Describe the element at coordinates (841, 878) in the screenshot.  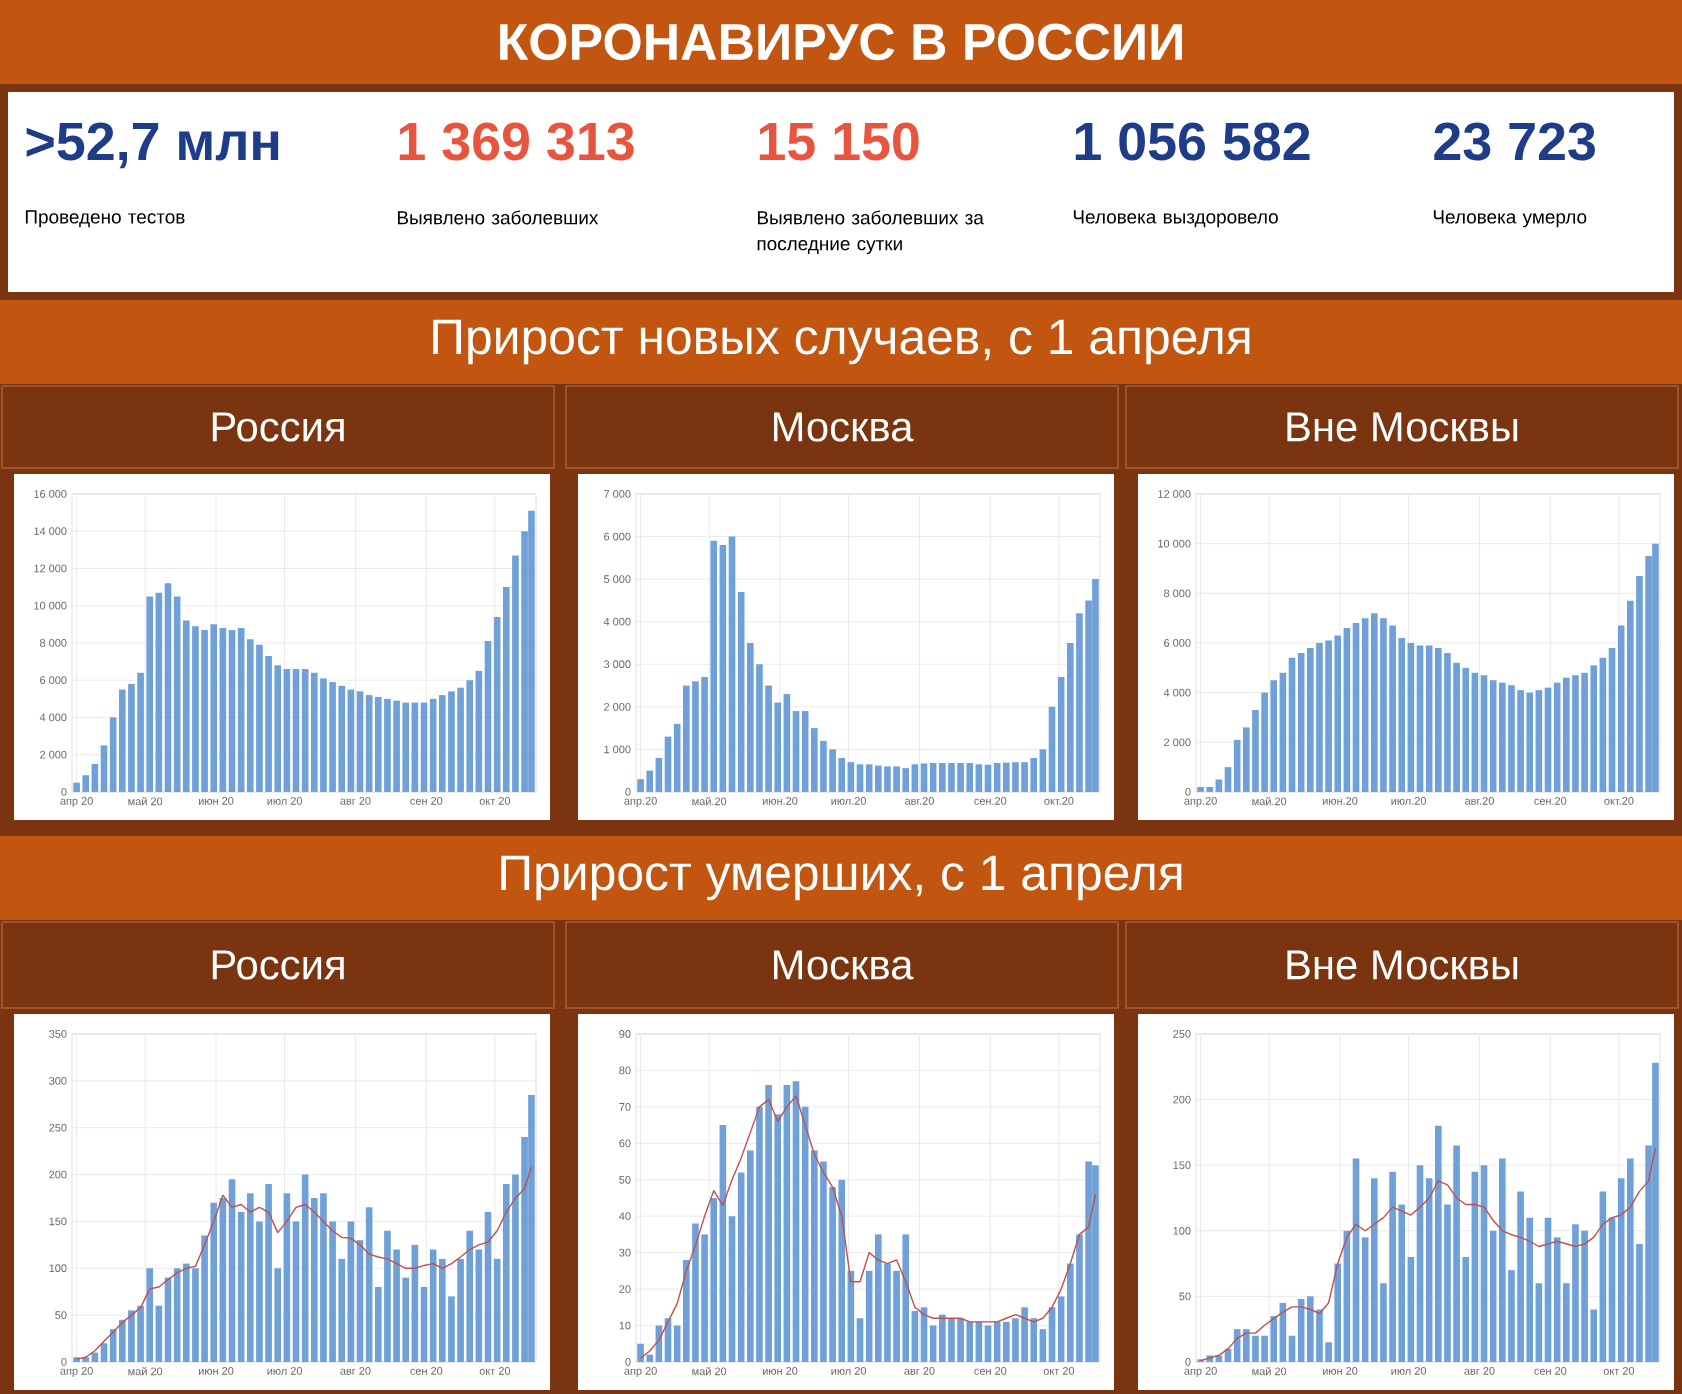
I see `text: Прирост умерших, с 1 апреля` at that location.